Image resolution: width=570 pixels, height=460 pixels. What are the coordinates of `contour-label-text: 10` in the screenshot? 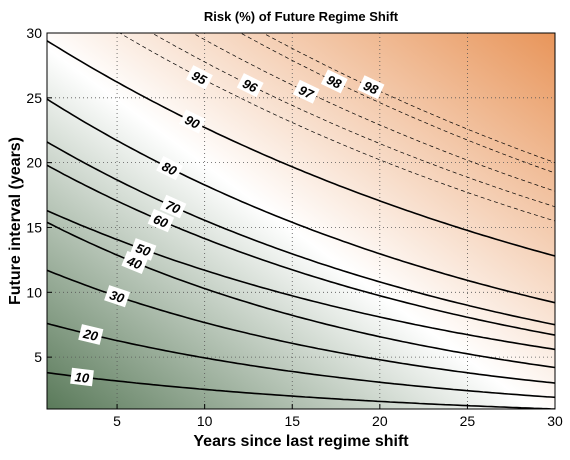 It's located at (82, 377).